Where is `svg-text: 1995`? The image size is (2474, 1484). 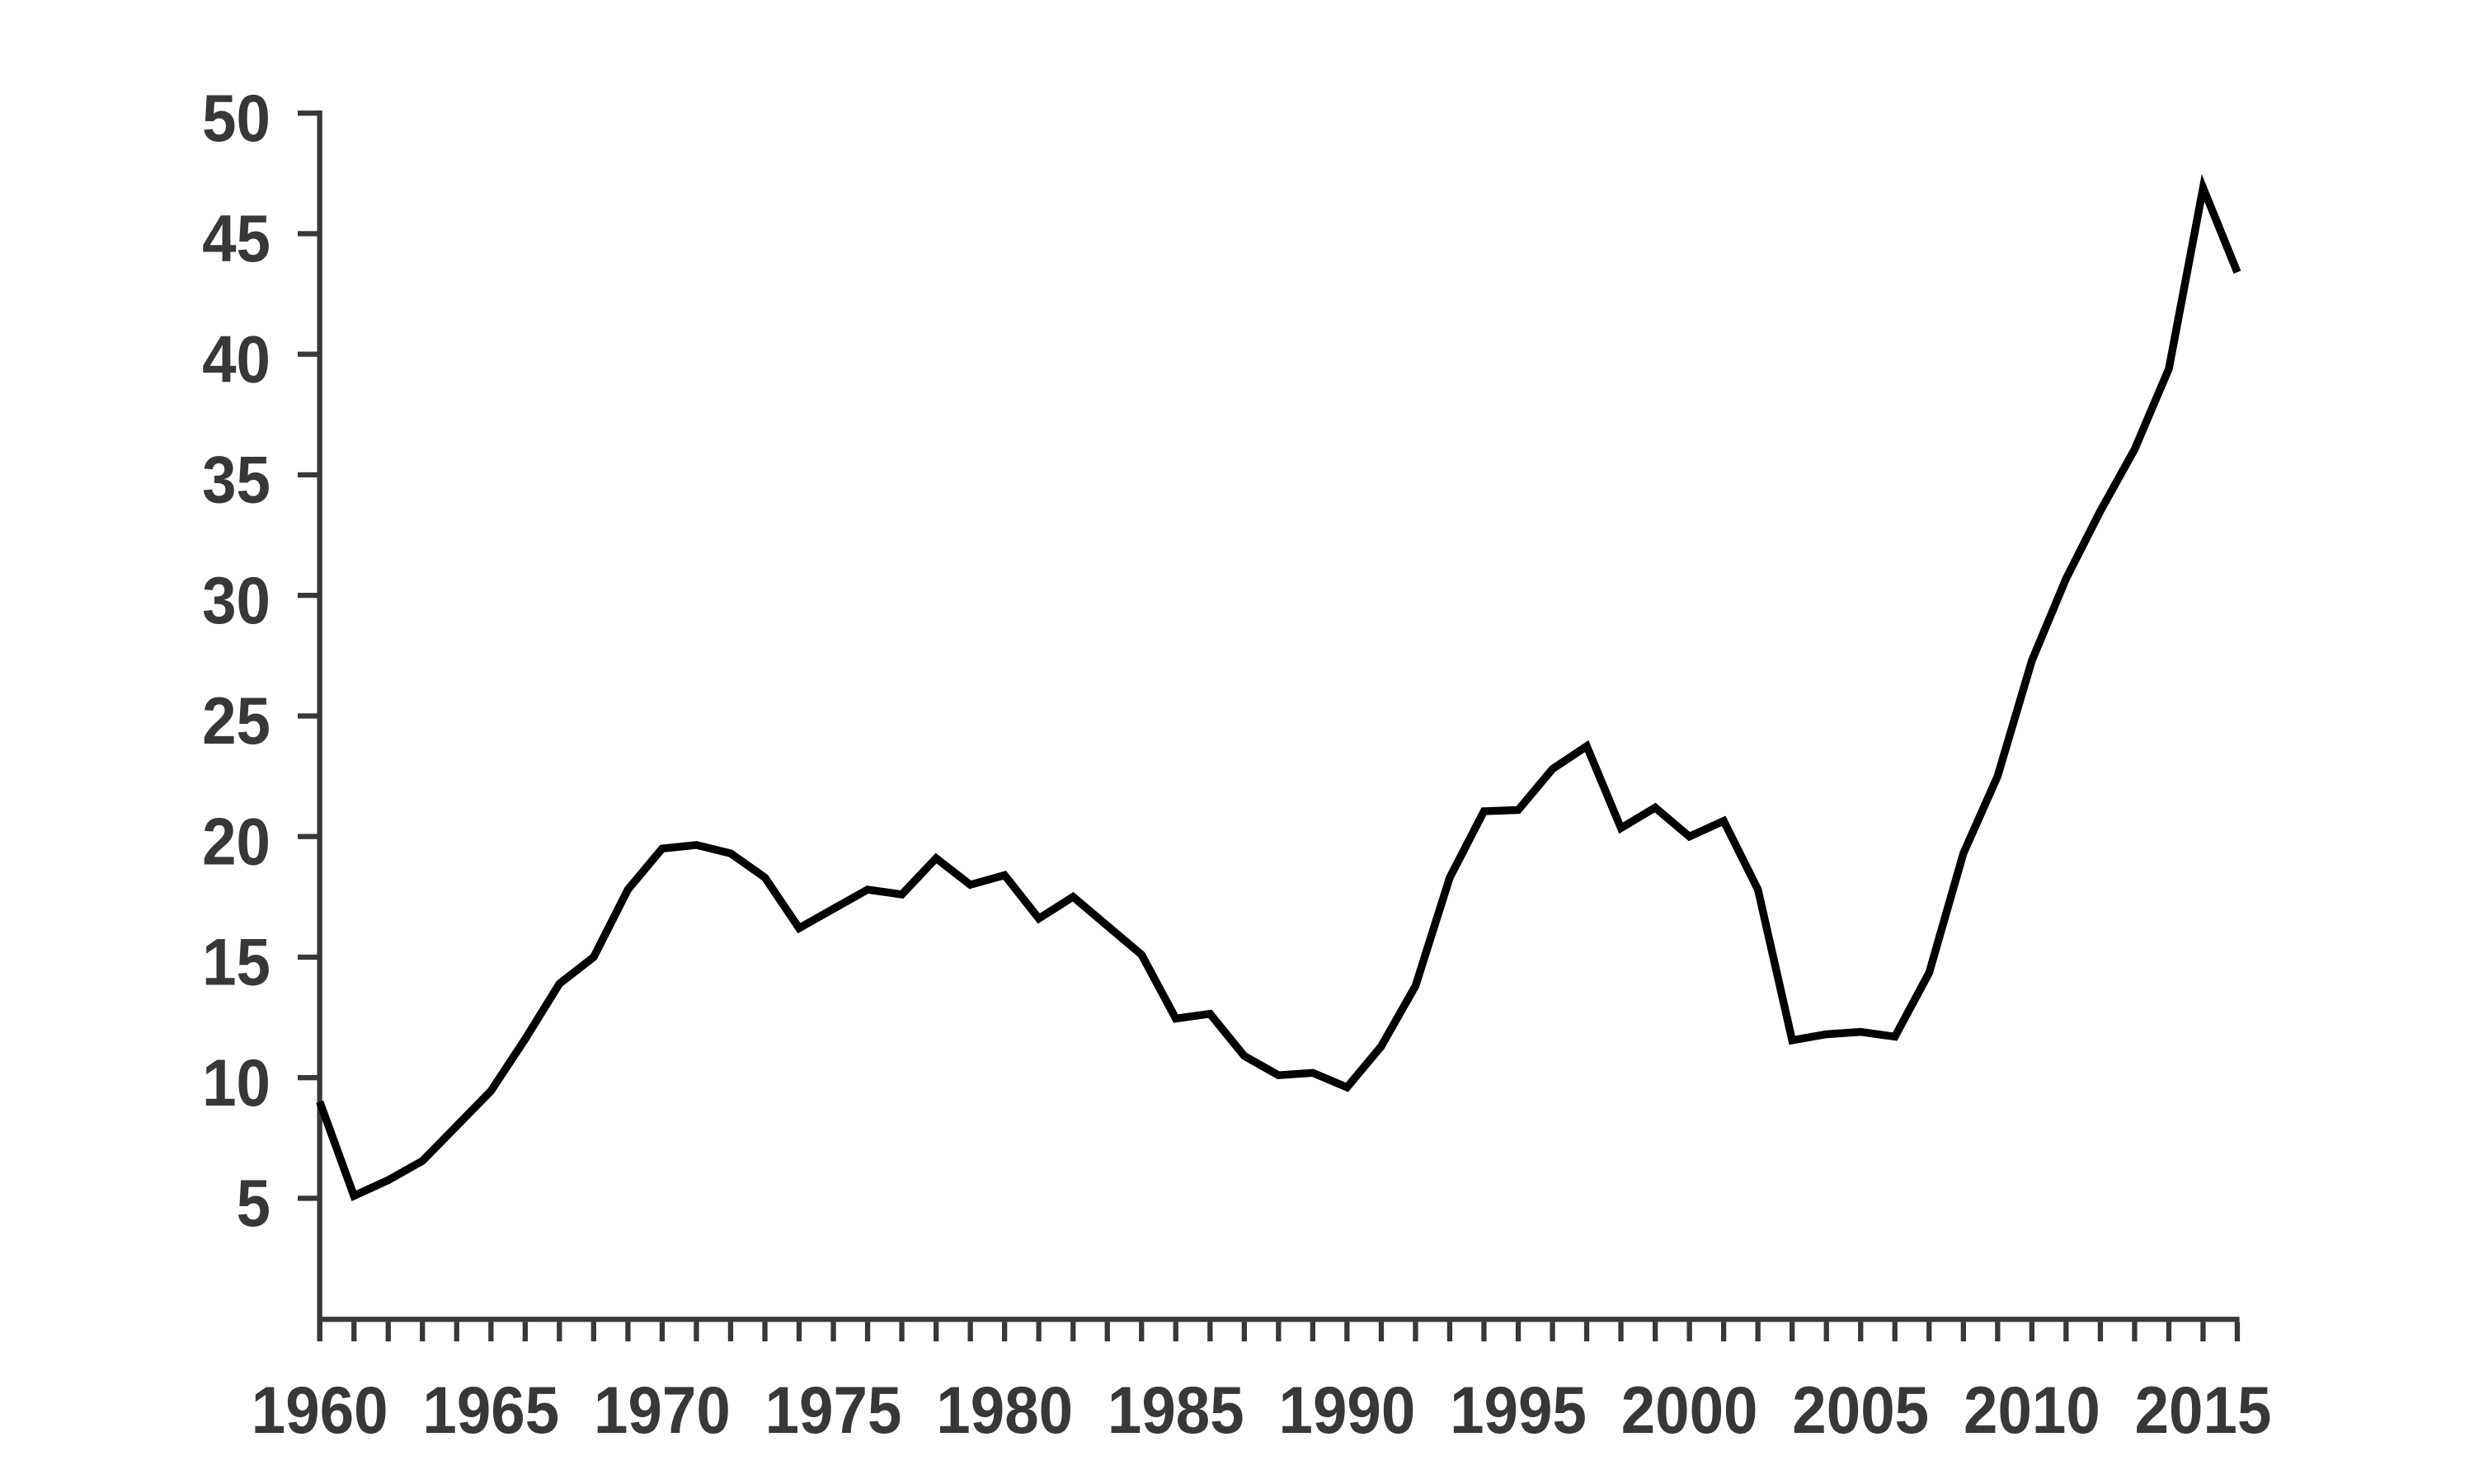
svg-text: 1995 is located at coordinates (1518, 1411).